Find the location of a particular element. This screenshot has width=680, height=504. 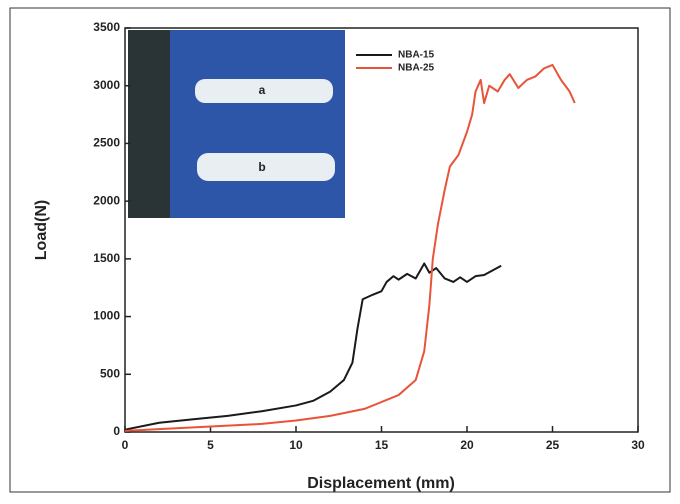

y-tick-label: 1500 is located at coordinates (106, 258).